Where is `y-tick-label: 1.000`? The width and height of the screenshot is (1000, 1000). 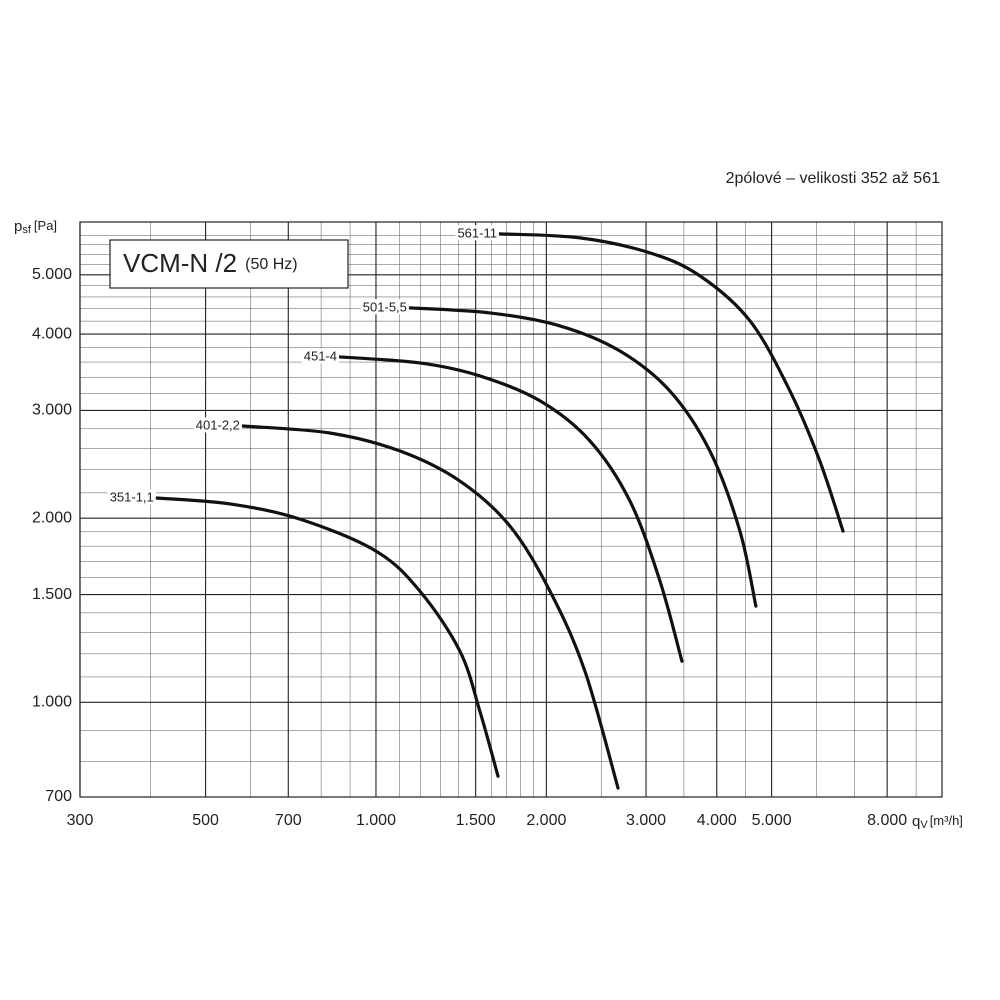
y-tick-label: 1.000 is located at coordinates (52, 701).